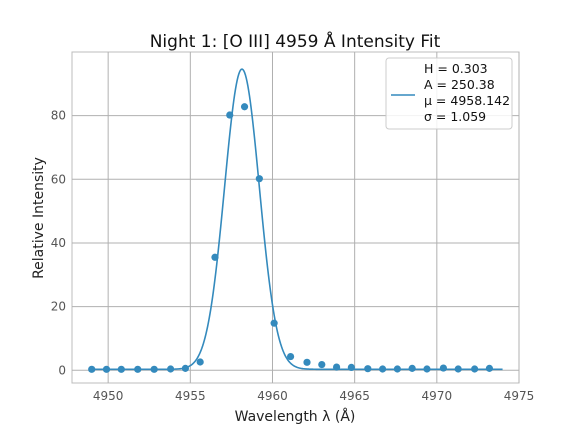  What do you see at coordinates (467, 100) in the screenshot?
I see `legend-line-3: μ = 4958.142` at bounding box center [467, 100].